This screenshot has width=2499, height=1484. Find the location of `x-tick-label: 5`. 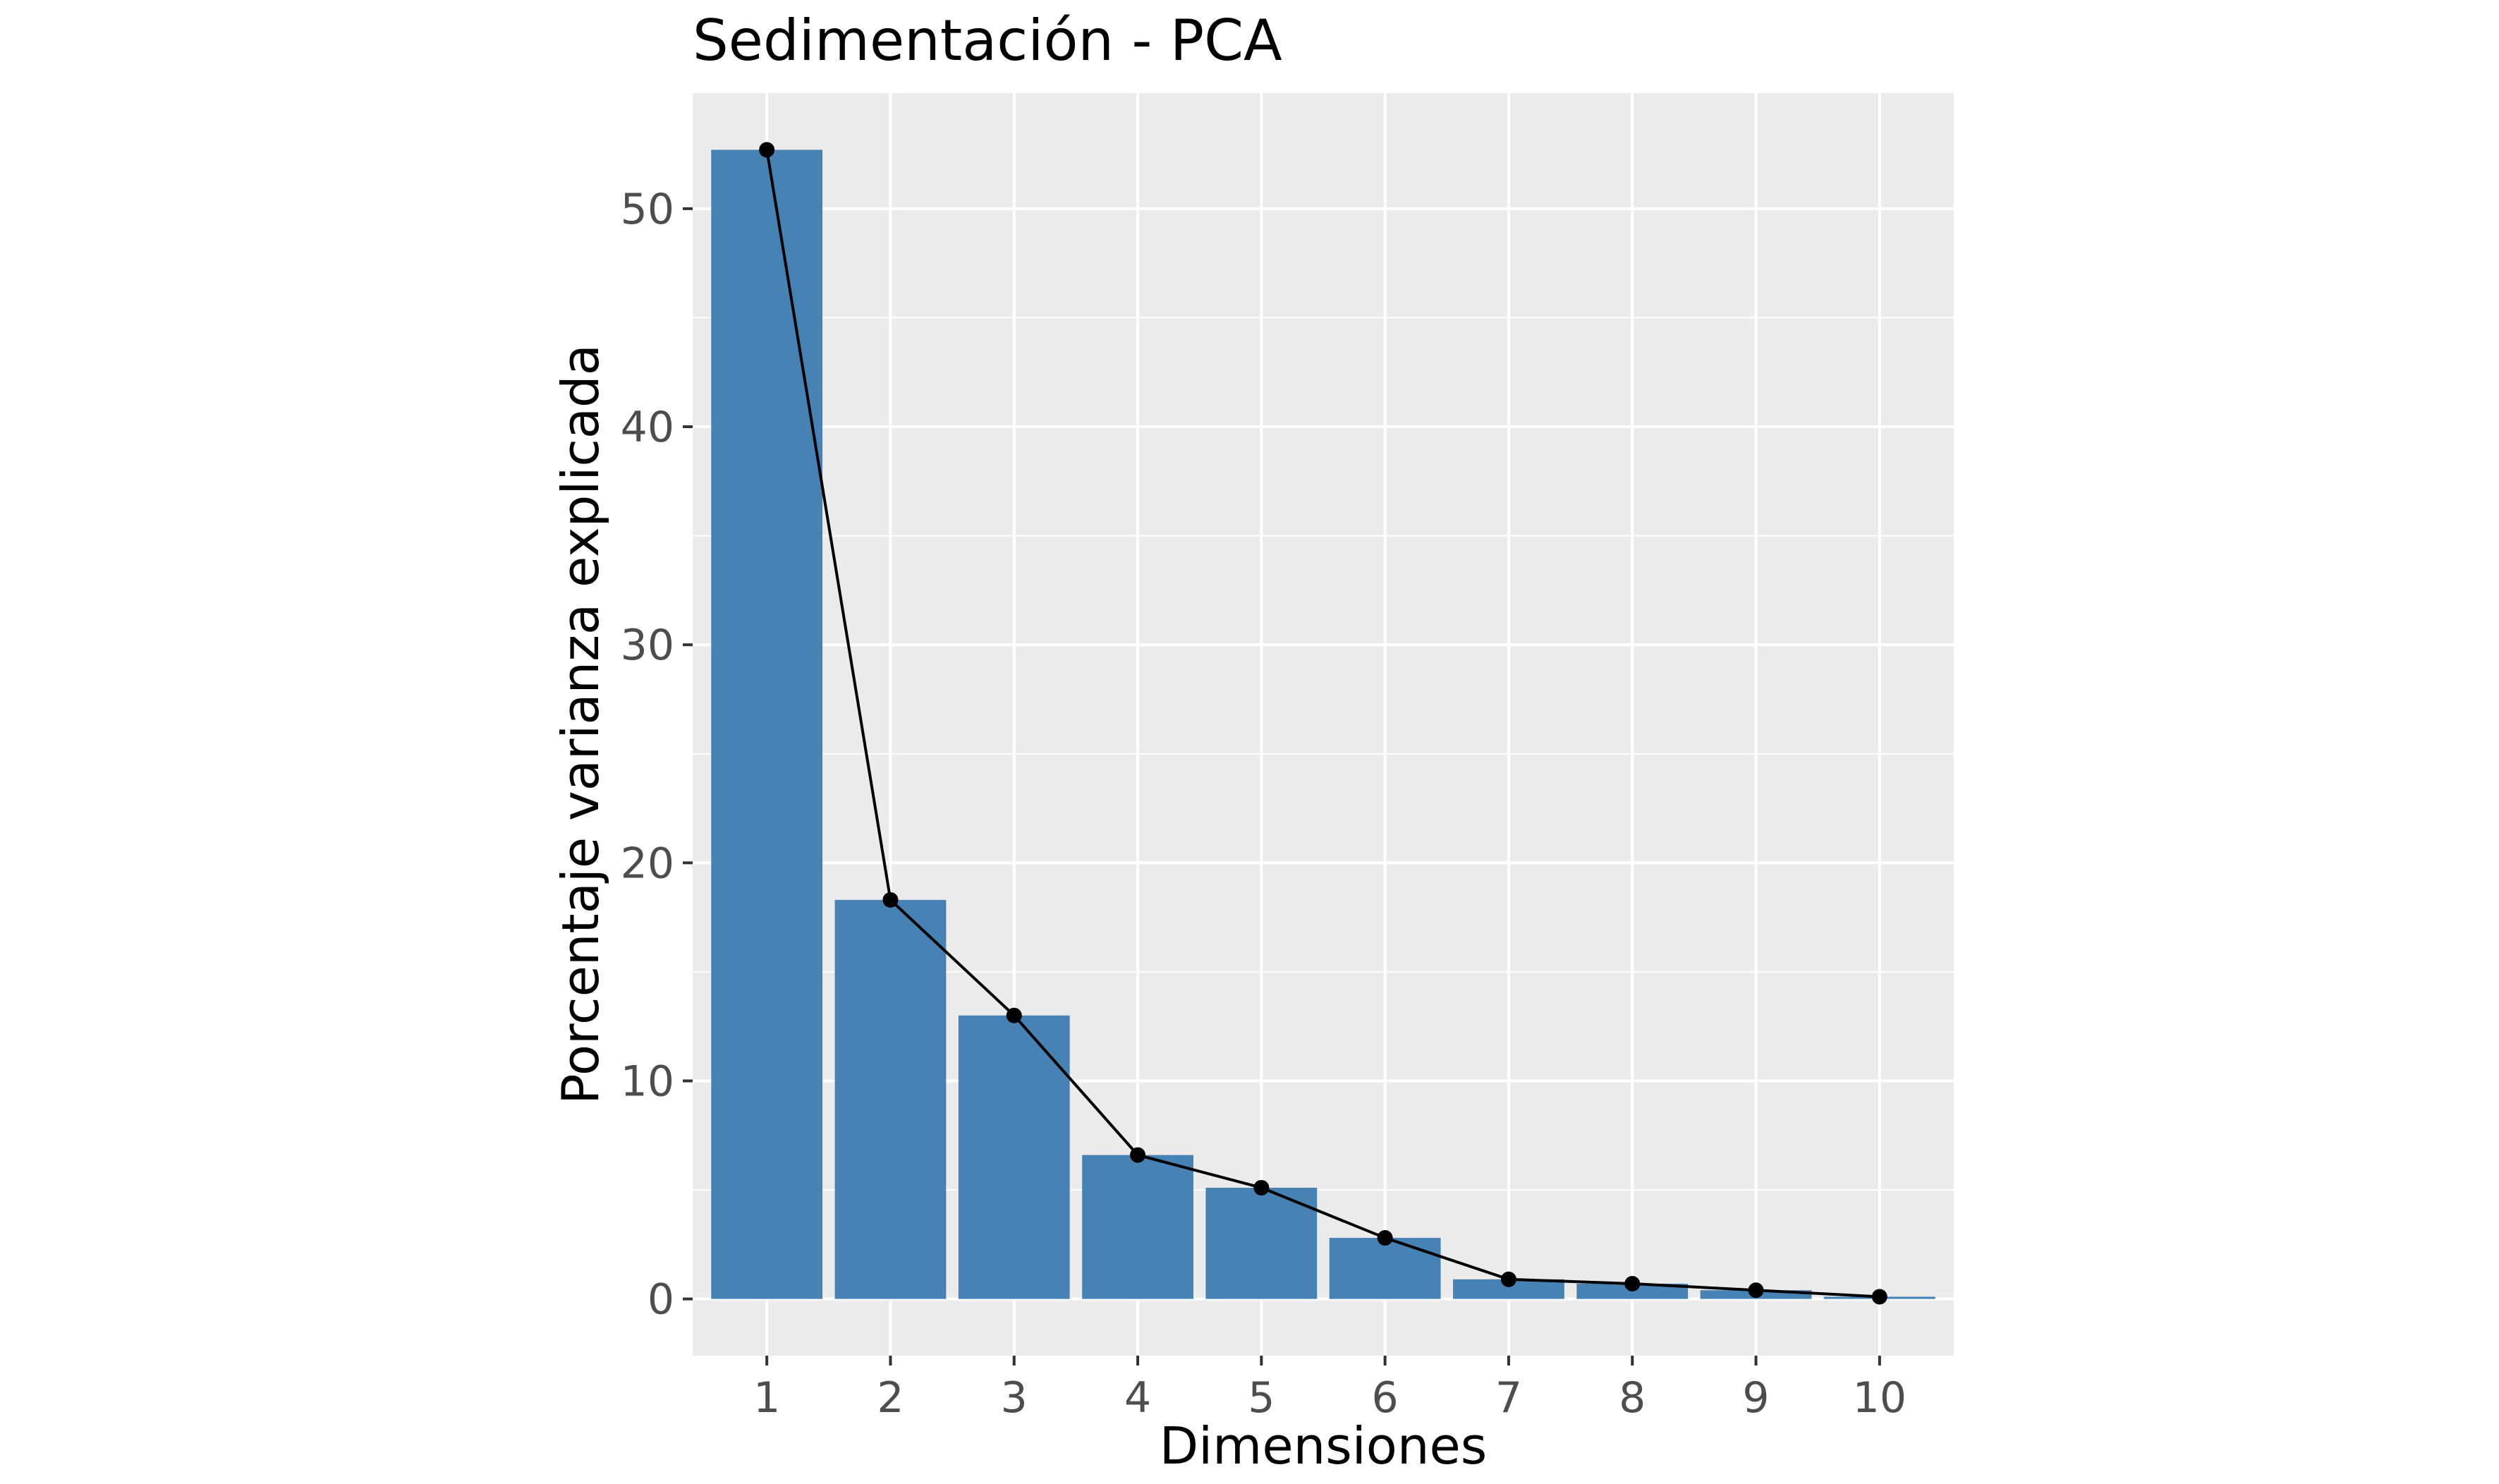

x-tick-label: 5 is located at coordinates (1261, 1398).